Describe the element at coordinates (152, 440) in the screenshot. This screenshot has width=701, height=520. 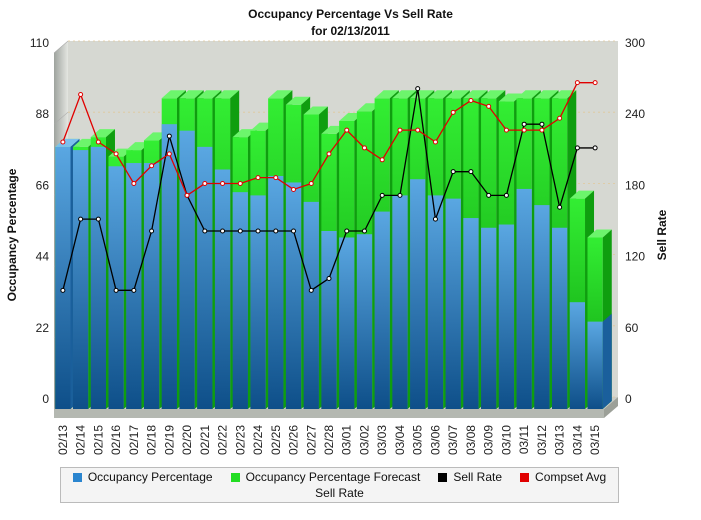
I see `x-tick-label: 02/18` at that location.